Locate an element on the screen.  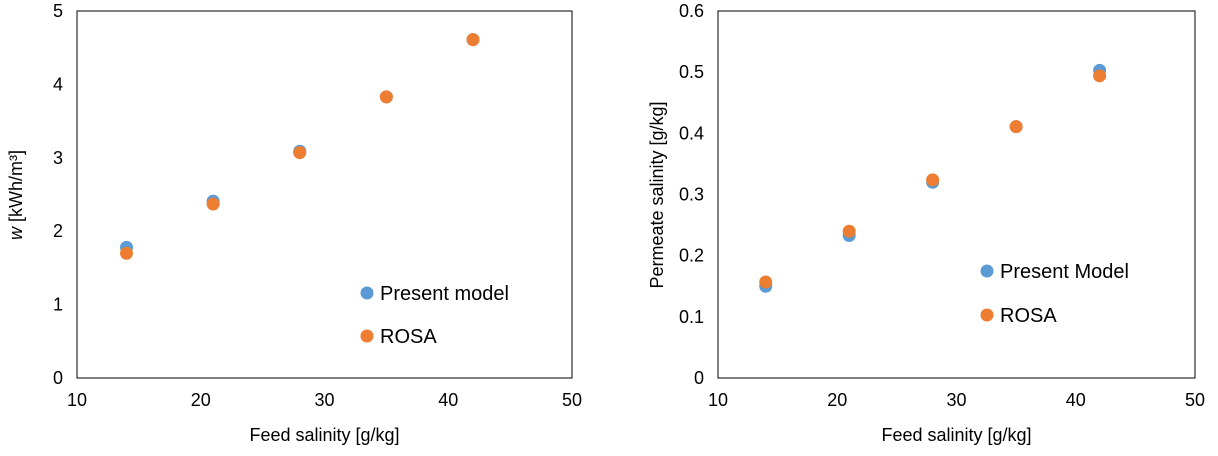
y-tick-label: 0.5 is located at coordinates (691, 72).